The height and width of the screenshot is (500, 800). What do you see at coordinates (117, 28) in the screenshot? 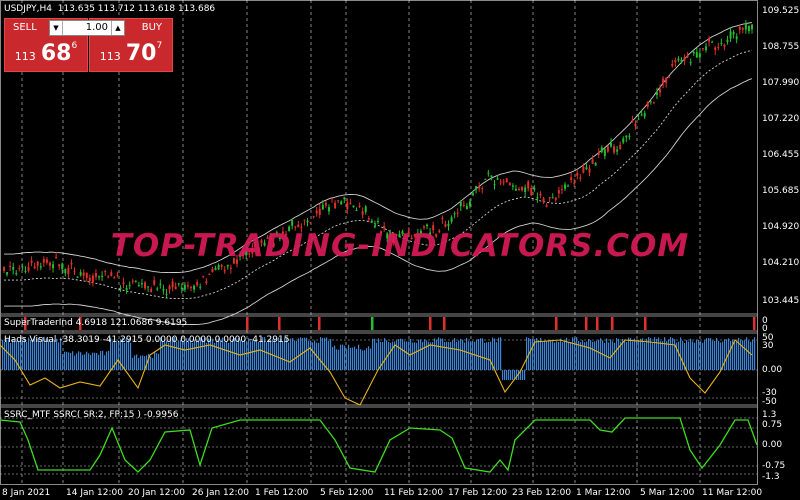
I see `chevron-up-icon: ▲` at bounding box center [117, 28].